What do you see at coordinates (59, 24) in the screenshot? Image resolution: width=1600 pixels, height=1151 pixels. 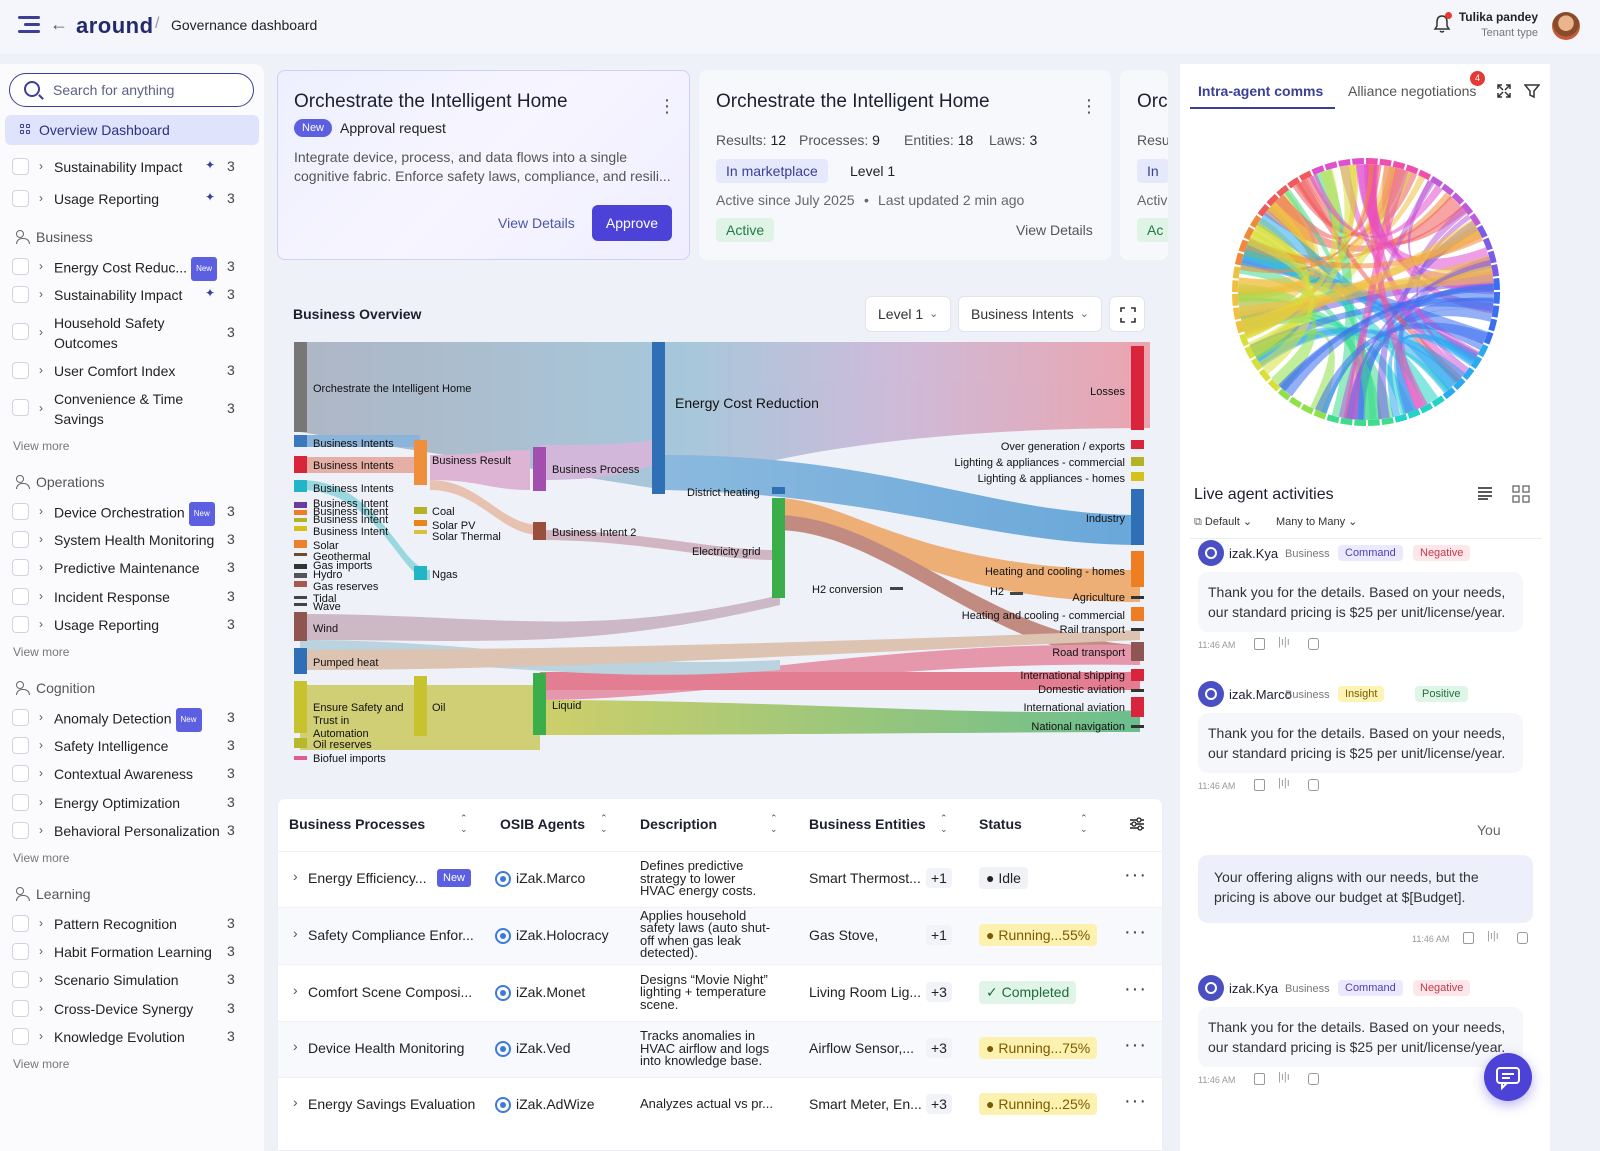 I see `back-arrow-icon: ←` at bounding box center [59, 24].